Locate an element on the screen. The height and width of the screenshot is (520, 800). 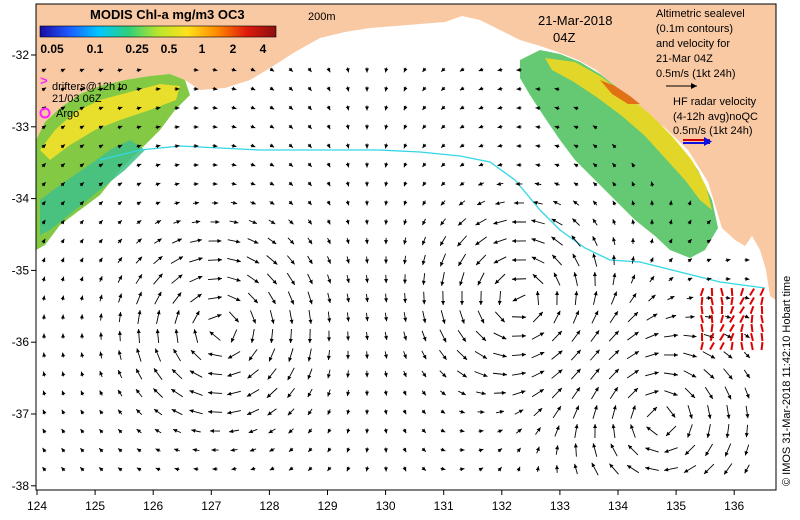
x-axis-ticks: 124 125 126 127 128 129 130 131 132 133 134 135 136 is located at coordinates (386, 501).